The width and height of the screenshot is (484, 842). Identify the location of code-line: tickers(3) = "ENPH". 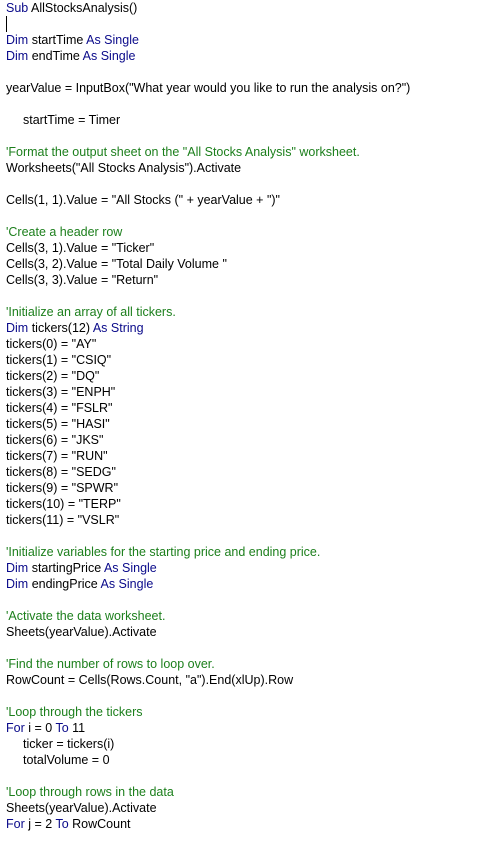
(245, 392).